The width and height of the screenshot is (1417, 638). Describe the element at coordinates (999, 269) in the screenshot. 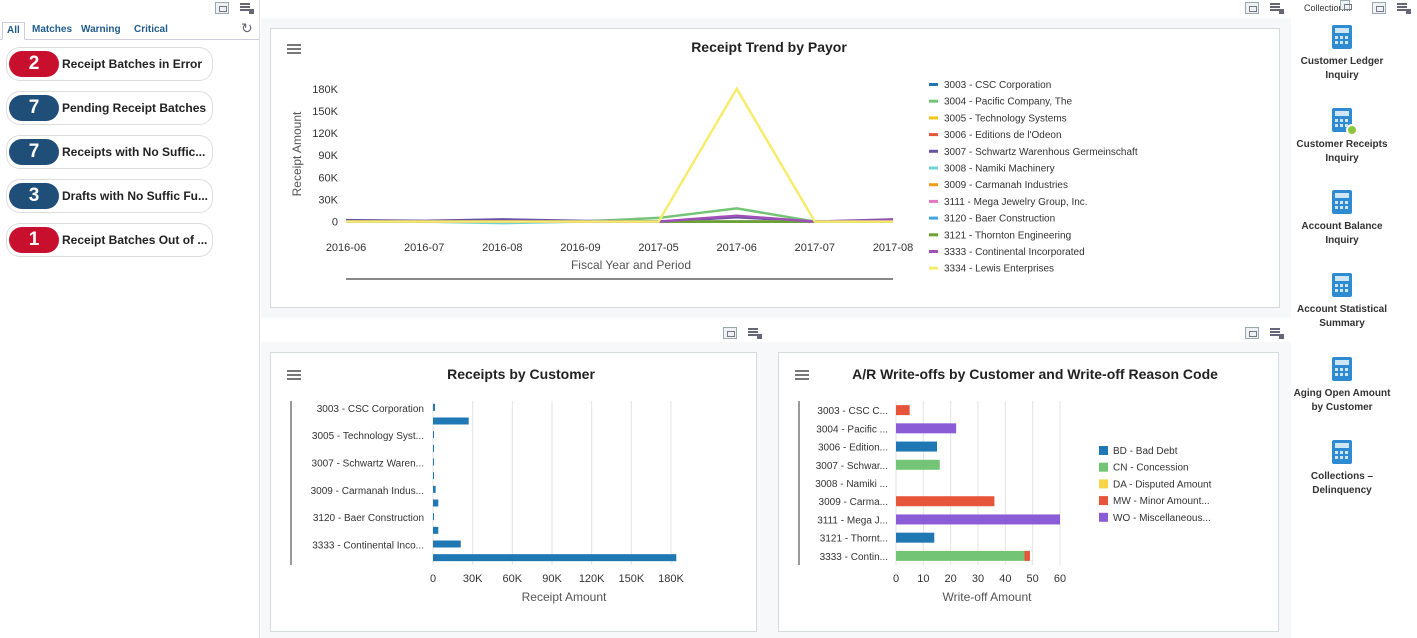

I see `legend-label: 3334 - Lewis Enterprises` at that location.